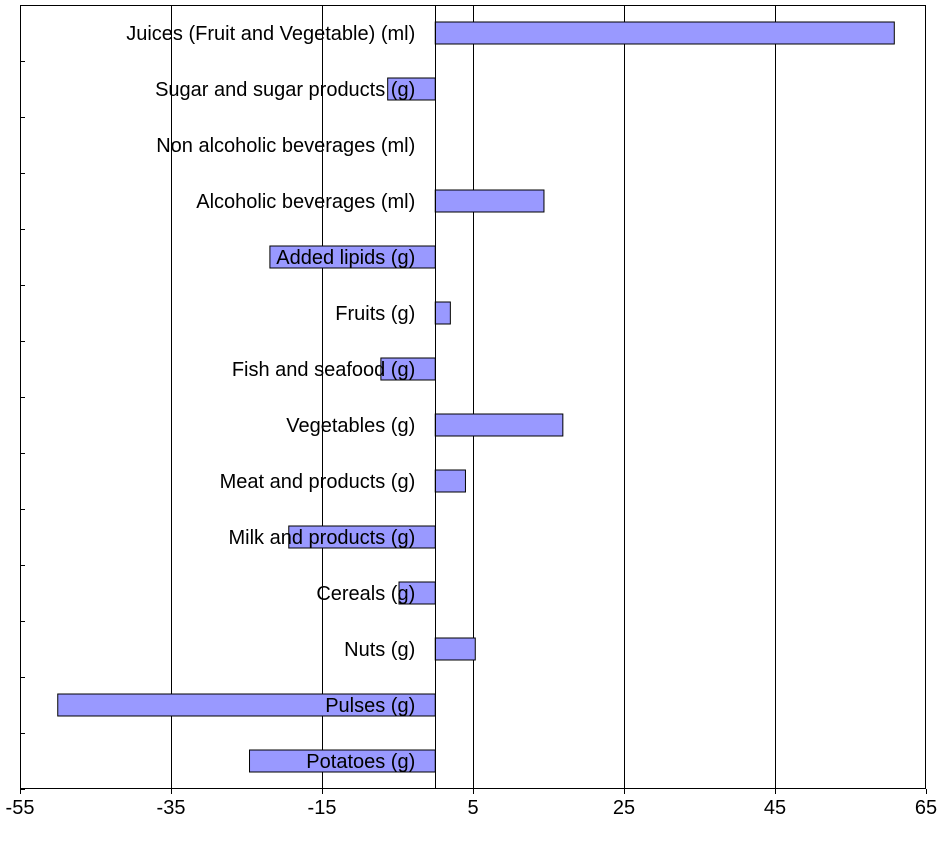 This screenshot has width=944, height=845. Describe the element at coordinates (345, 258) in the screenshot. I see `category-label: Added lipids (g)` at that location.